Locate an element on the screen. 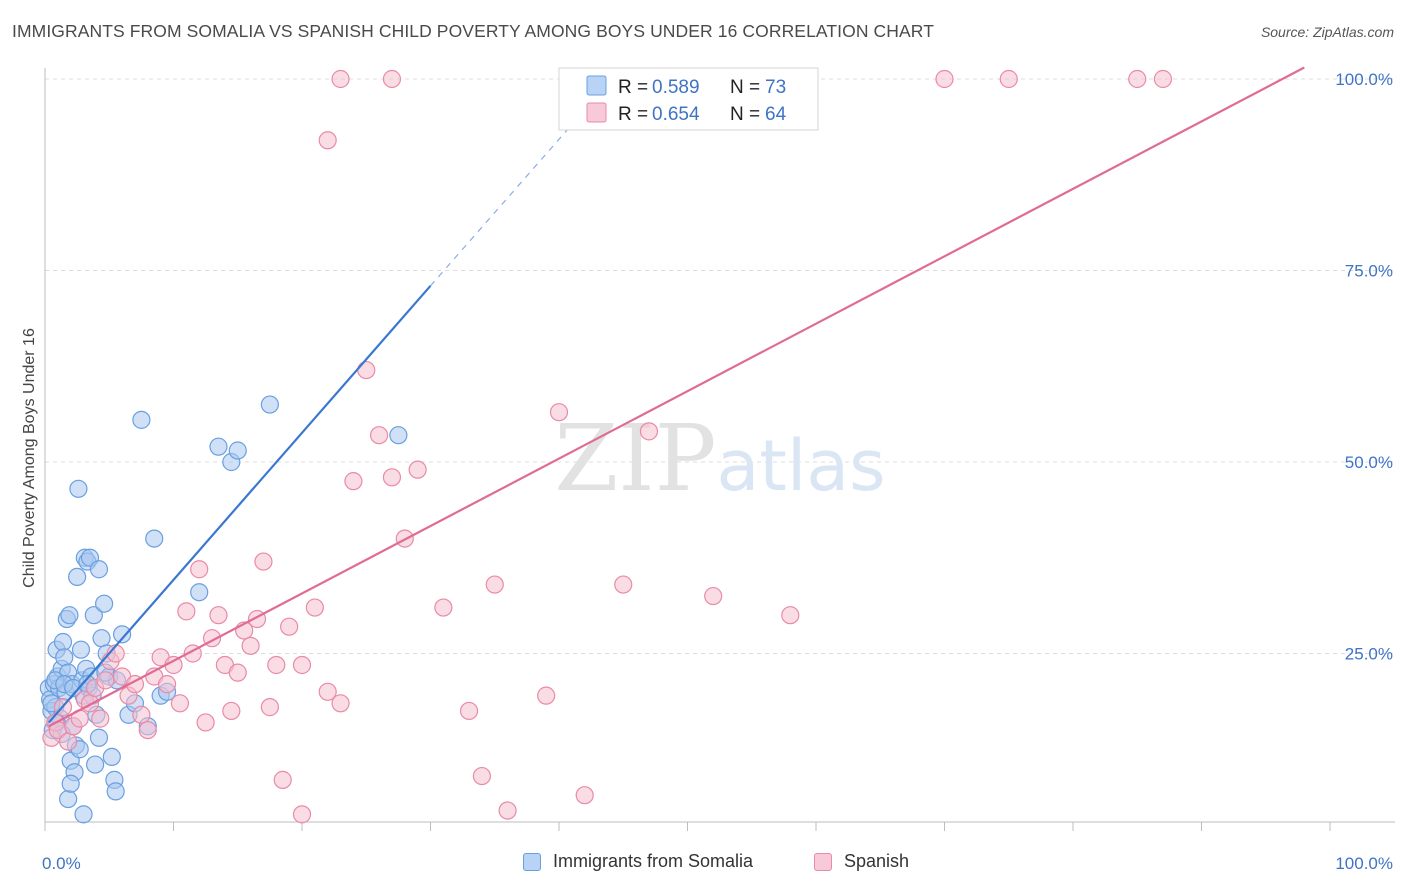 This screenshot has height=892, width=1406. bottom-legend-label-spanish: Spanish is located at coordinates (877, 861).